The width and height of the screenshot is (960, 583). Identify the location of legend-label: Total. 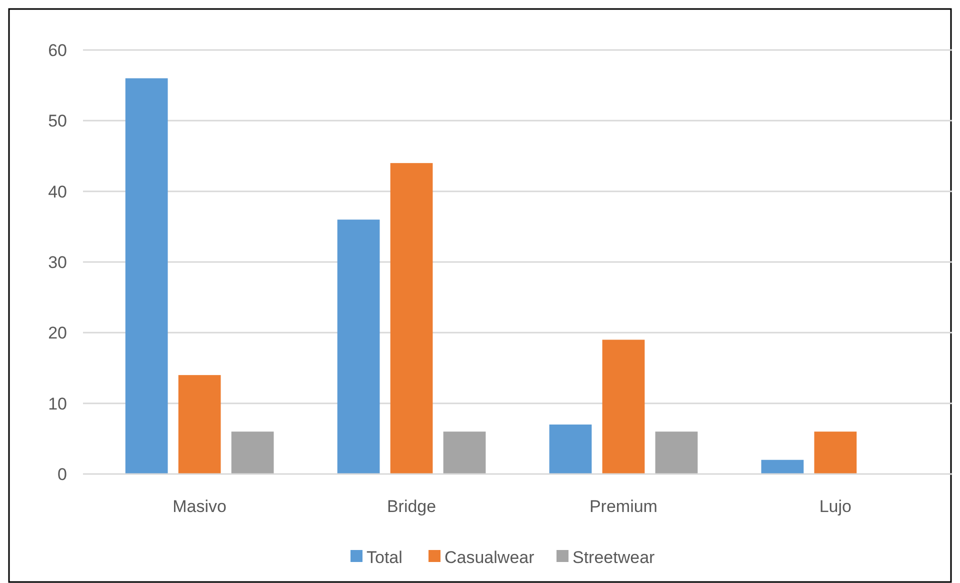
(384, 557).